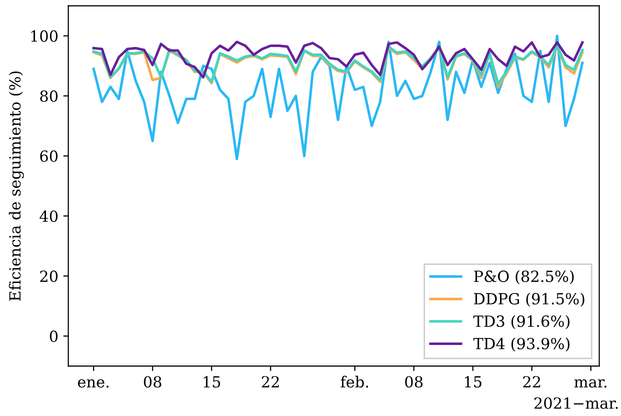  I want to click on y-tick-label: 20, so click(49, 276).